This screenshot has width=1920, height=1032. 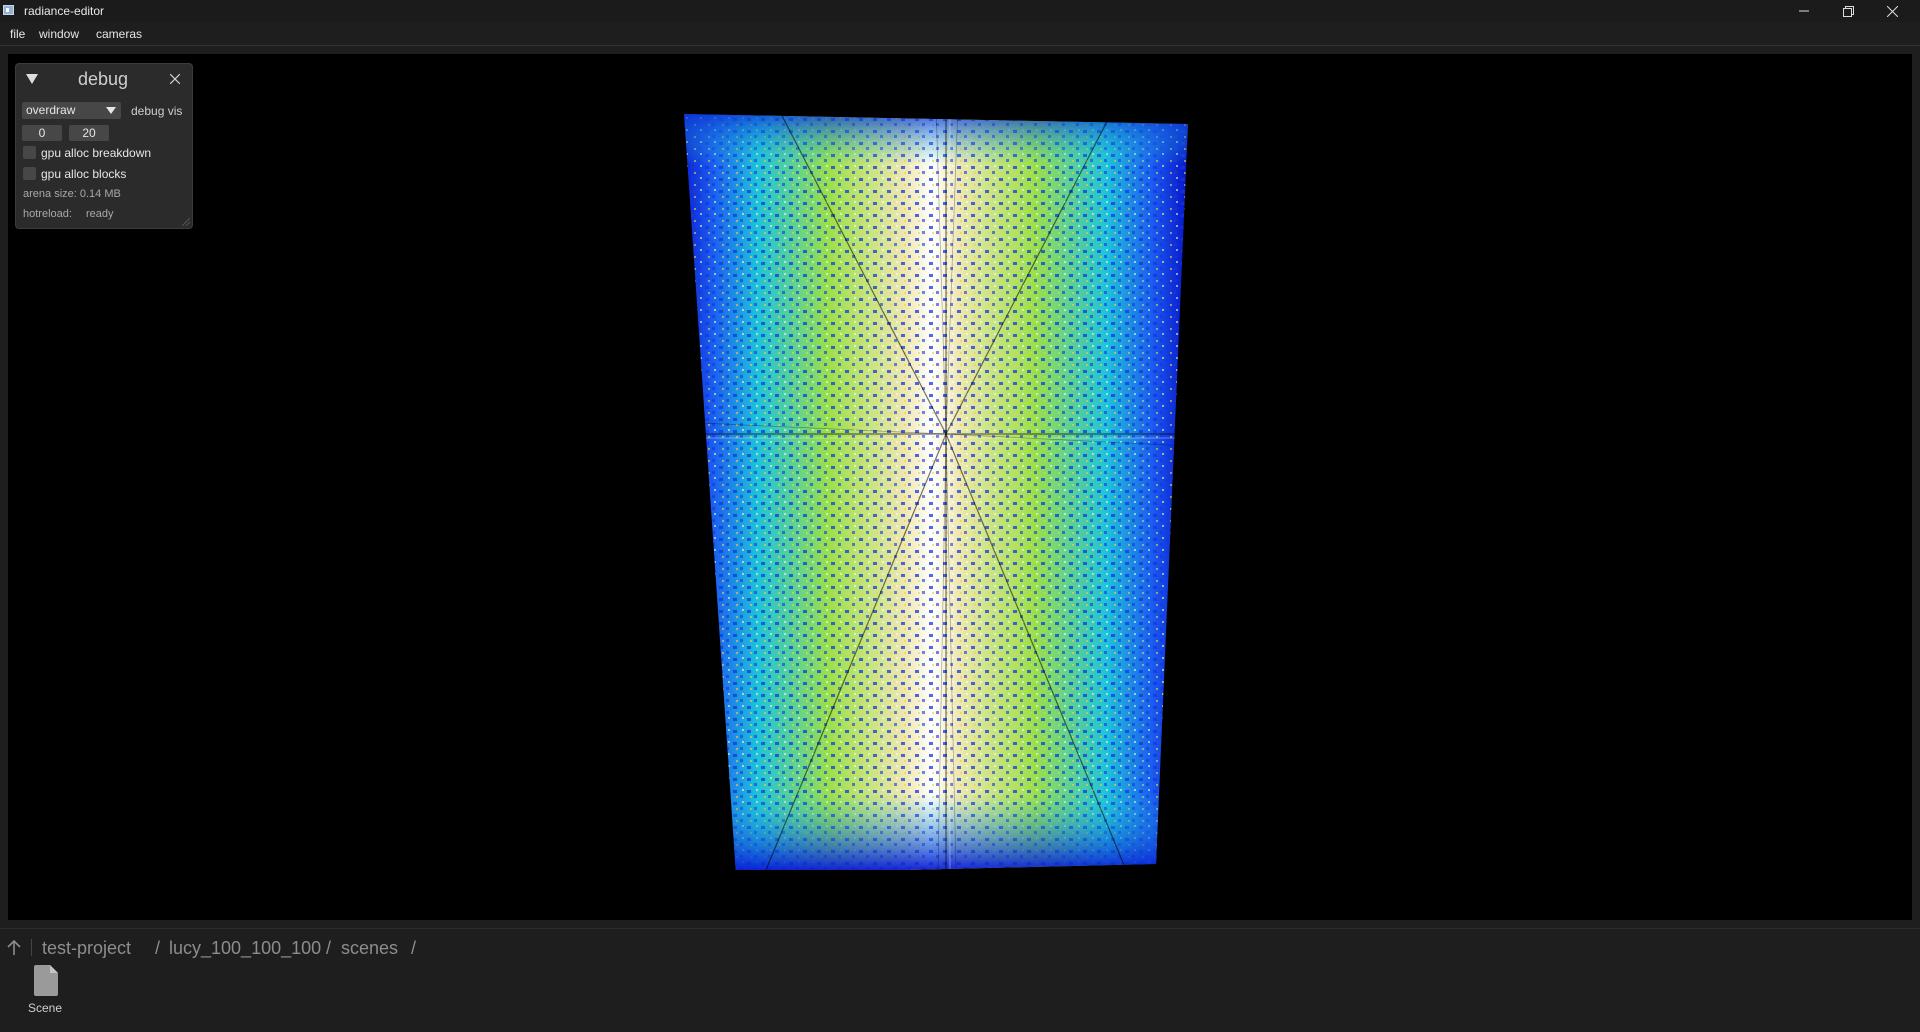 I want to click on gpu-alloc-breakdown-label: gpu alloc breakdown, so click(x=96, y=153).